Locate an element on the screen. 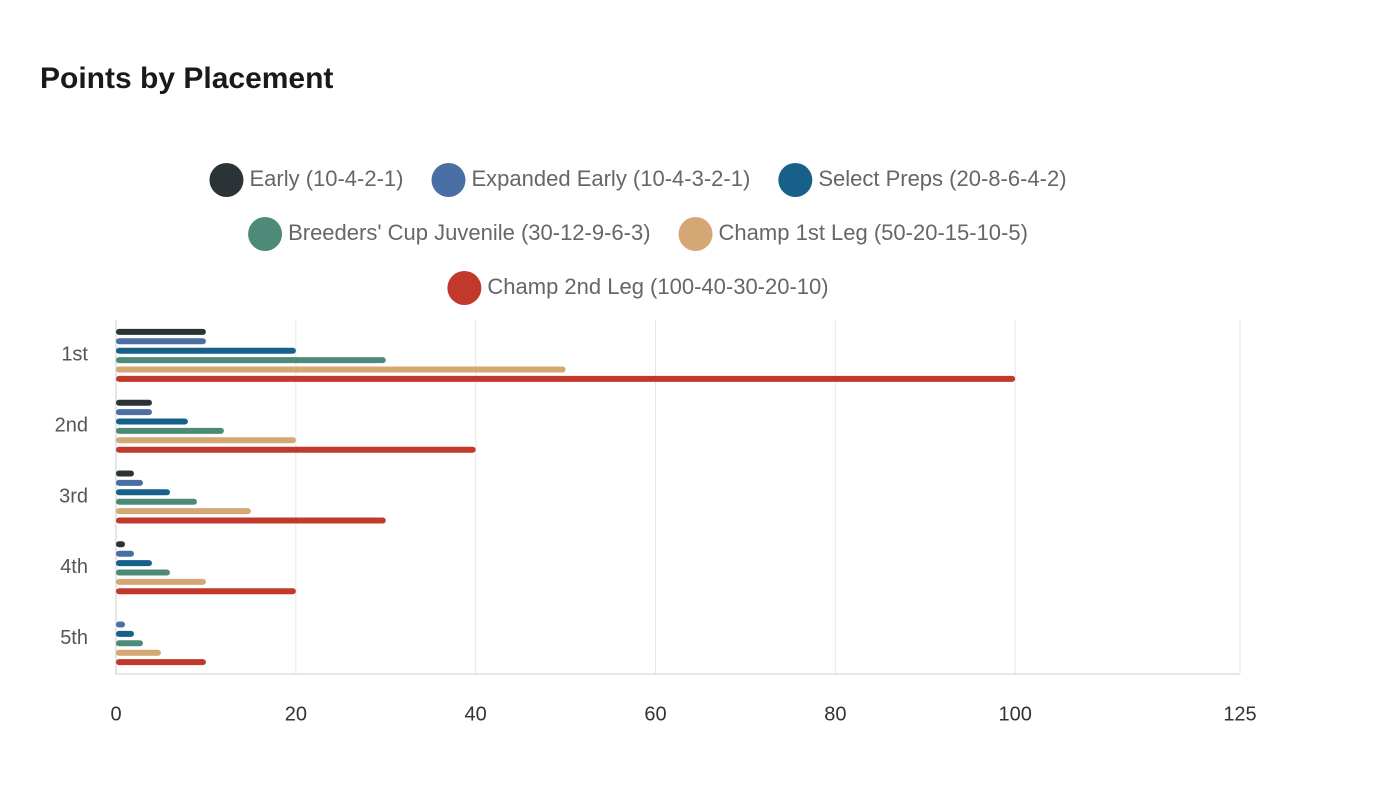 The image size is (1400, 800). x-tick-label: 0 is located at coordinates (115, 714).